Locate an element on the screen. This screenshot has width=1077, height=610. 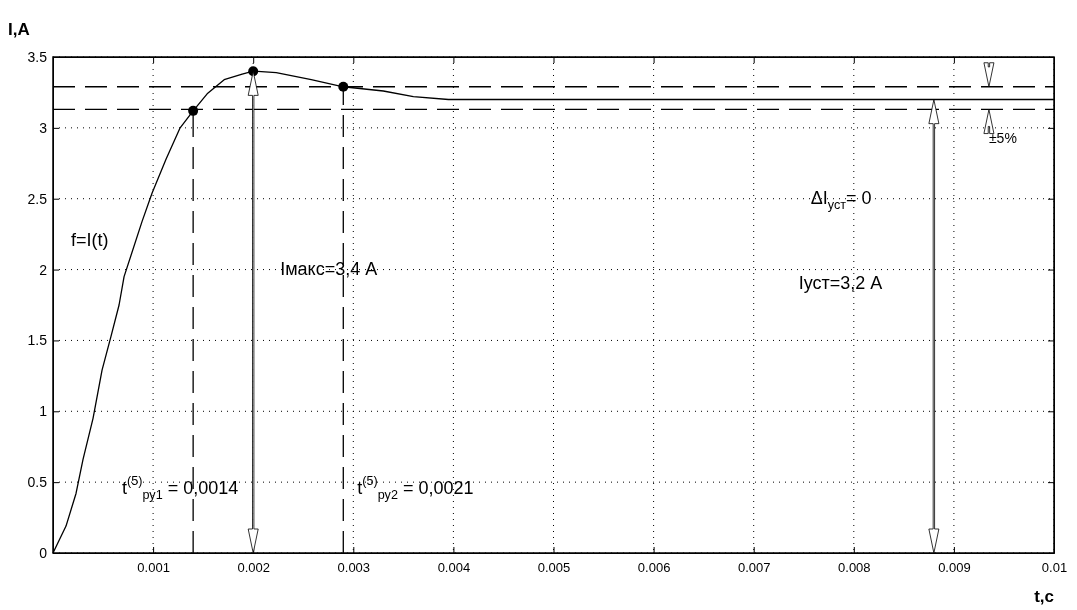
y-tick-label: 1 is located at coordinates (43, 411).